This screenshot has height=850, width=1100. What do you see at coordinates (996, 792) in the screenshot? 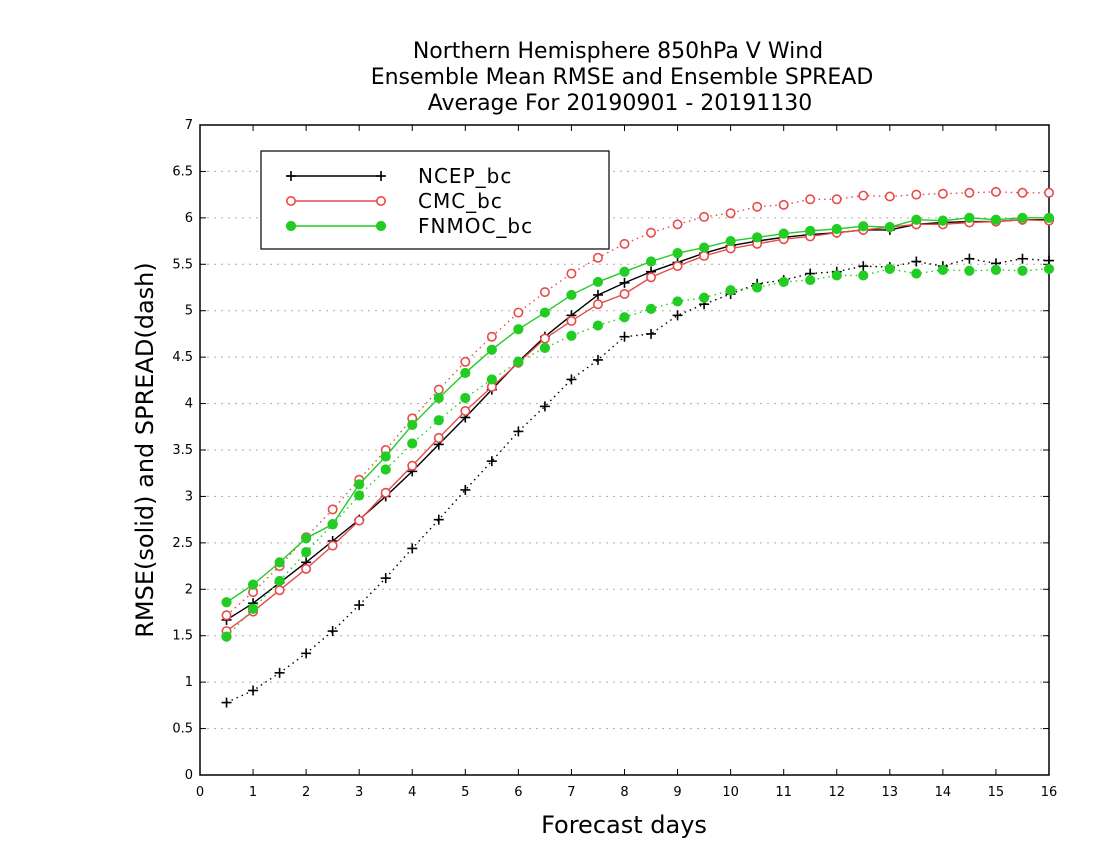
I see `x-tick-label: 15` at bounding box center [996, 792].